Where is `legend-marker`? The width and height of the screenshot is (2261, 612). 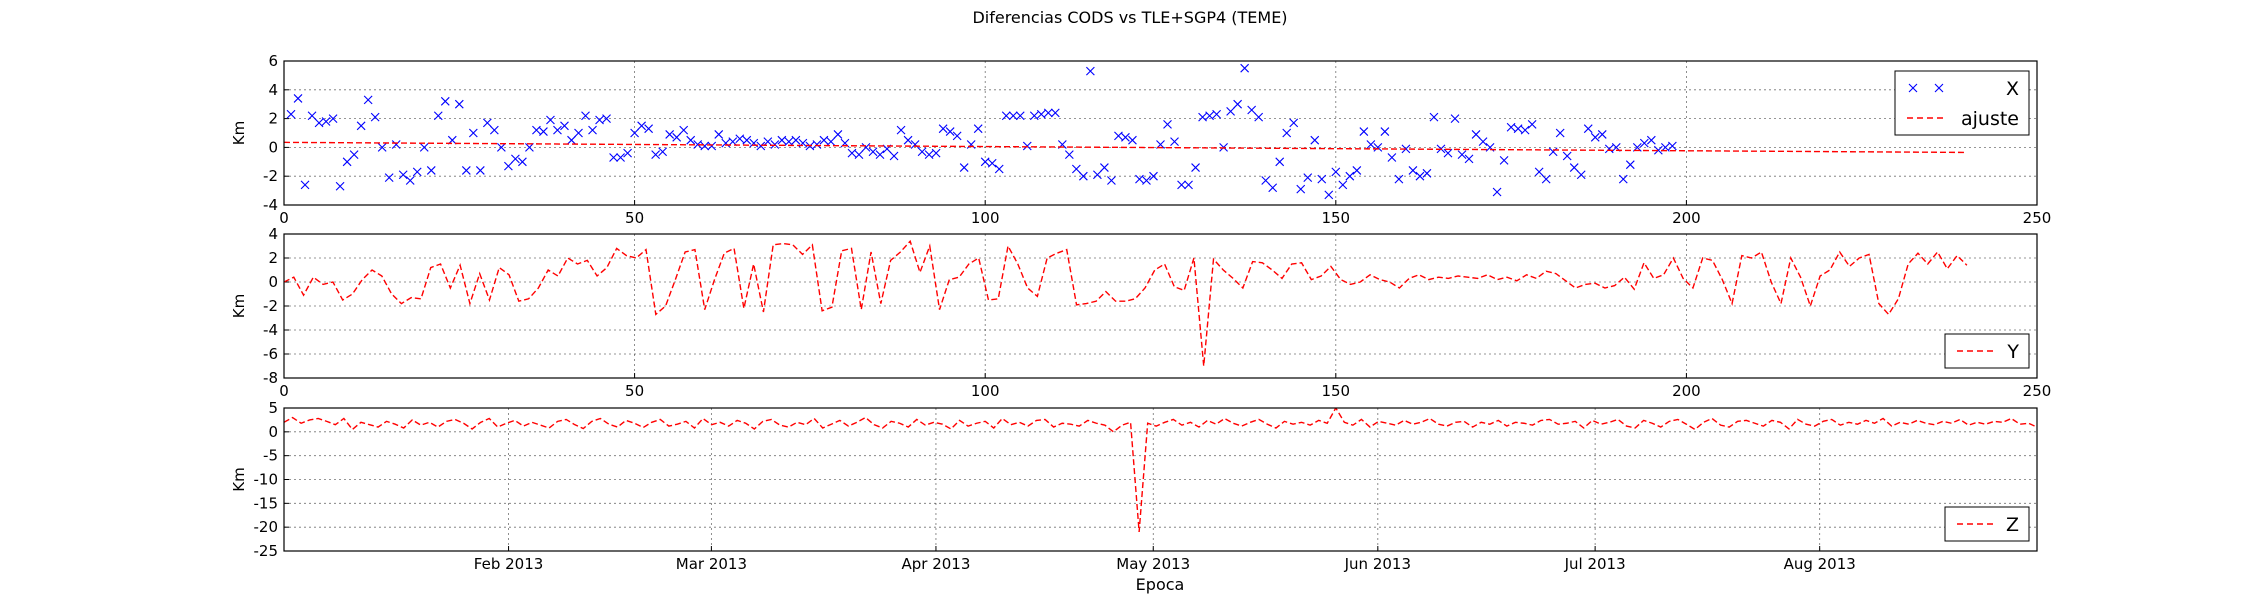
legend-marker is located at coordinates (1939, 88).